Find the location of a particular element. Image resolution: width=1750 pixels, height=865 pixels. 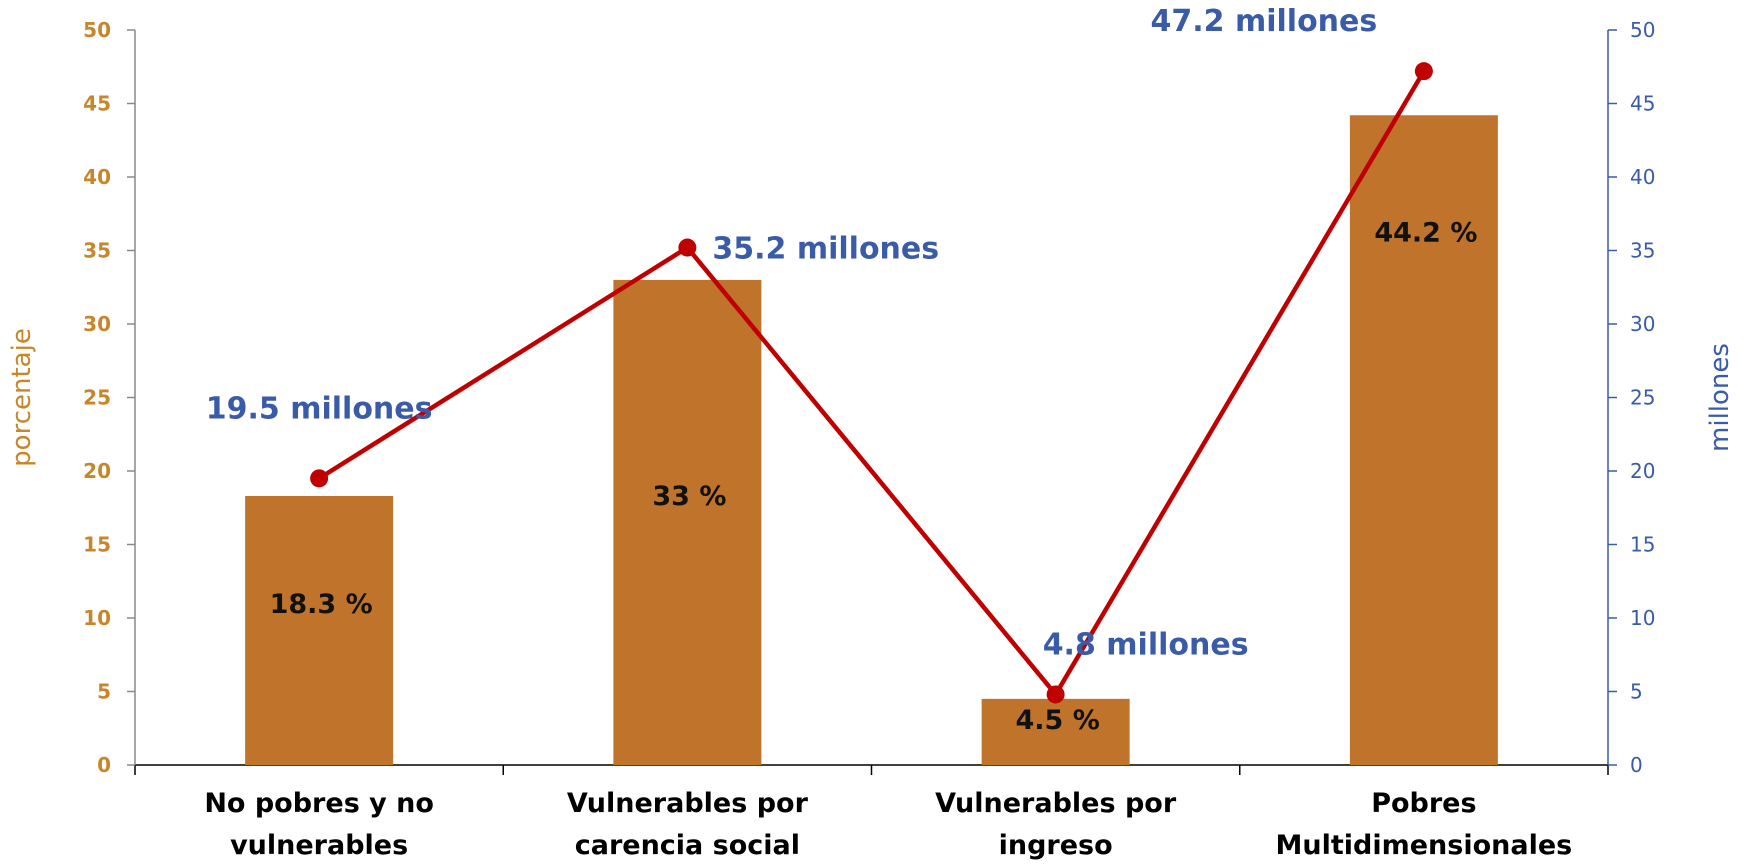

bar-value-label: 4.5 % is located at coordinates (1057, 720).